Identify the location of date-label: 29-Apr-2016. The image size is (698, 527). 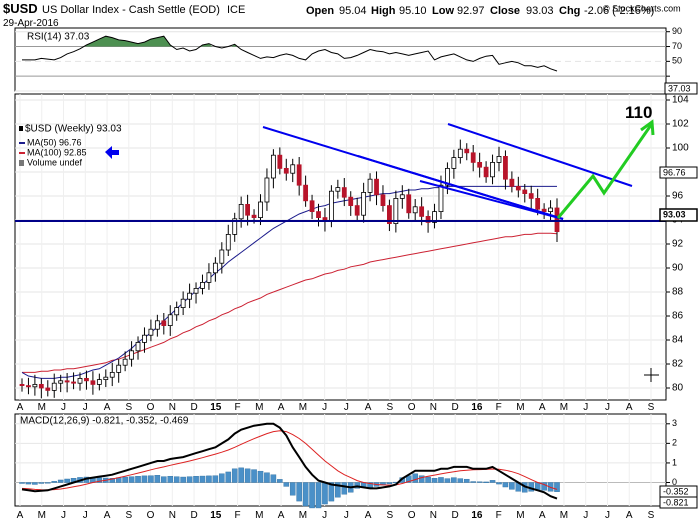
(31, 23).